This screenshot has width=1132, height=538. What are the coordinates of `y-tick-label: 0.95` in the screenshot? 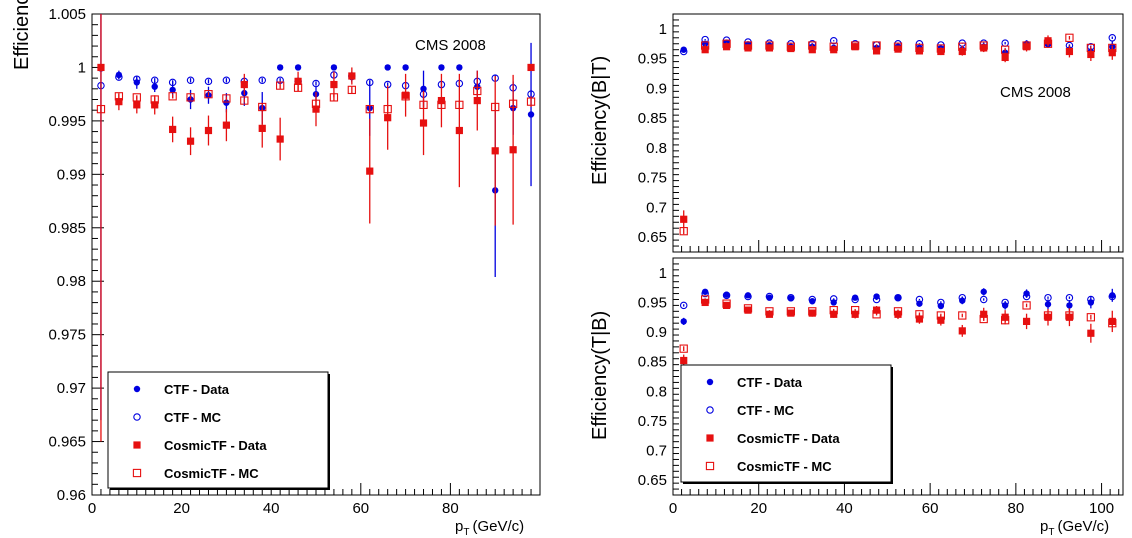 It's located at (652, 302).